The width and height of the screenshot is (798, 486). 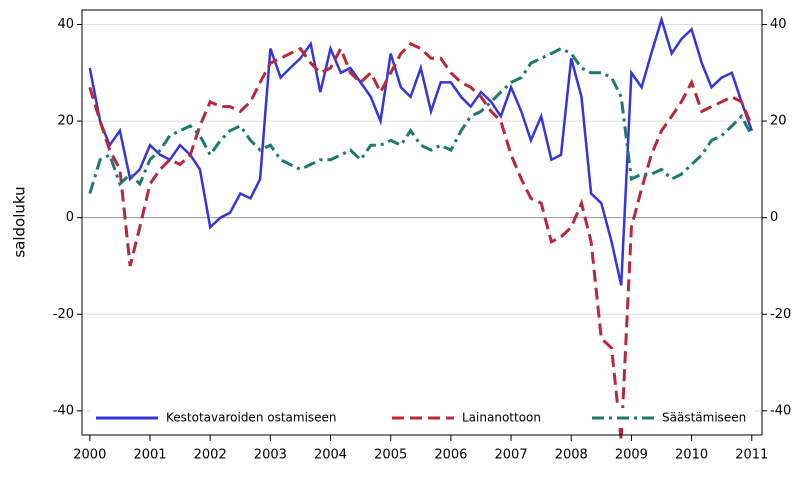 What do you see at coordinates (63, 314) in the screenshot?
I see `y-tick-label: -20` at bounding box center [63, 314].